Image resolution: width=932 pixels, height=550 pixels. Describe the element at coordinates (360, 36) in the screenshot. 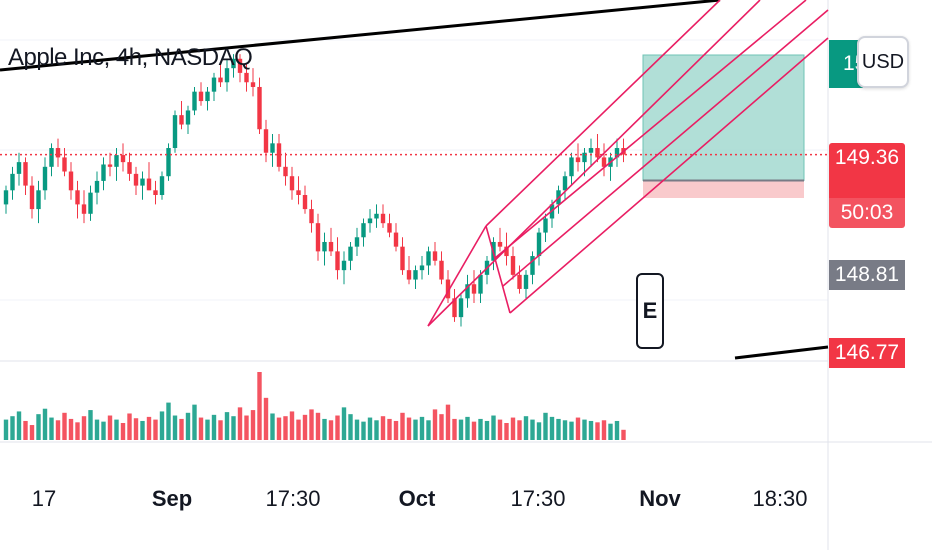

I see `trendline-upper` at that location.